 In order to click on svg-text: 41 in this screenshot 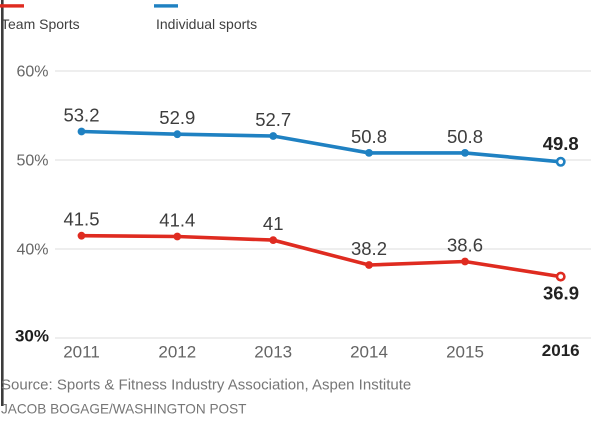, I will do `click(273, 223)`.